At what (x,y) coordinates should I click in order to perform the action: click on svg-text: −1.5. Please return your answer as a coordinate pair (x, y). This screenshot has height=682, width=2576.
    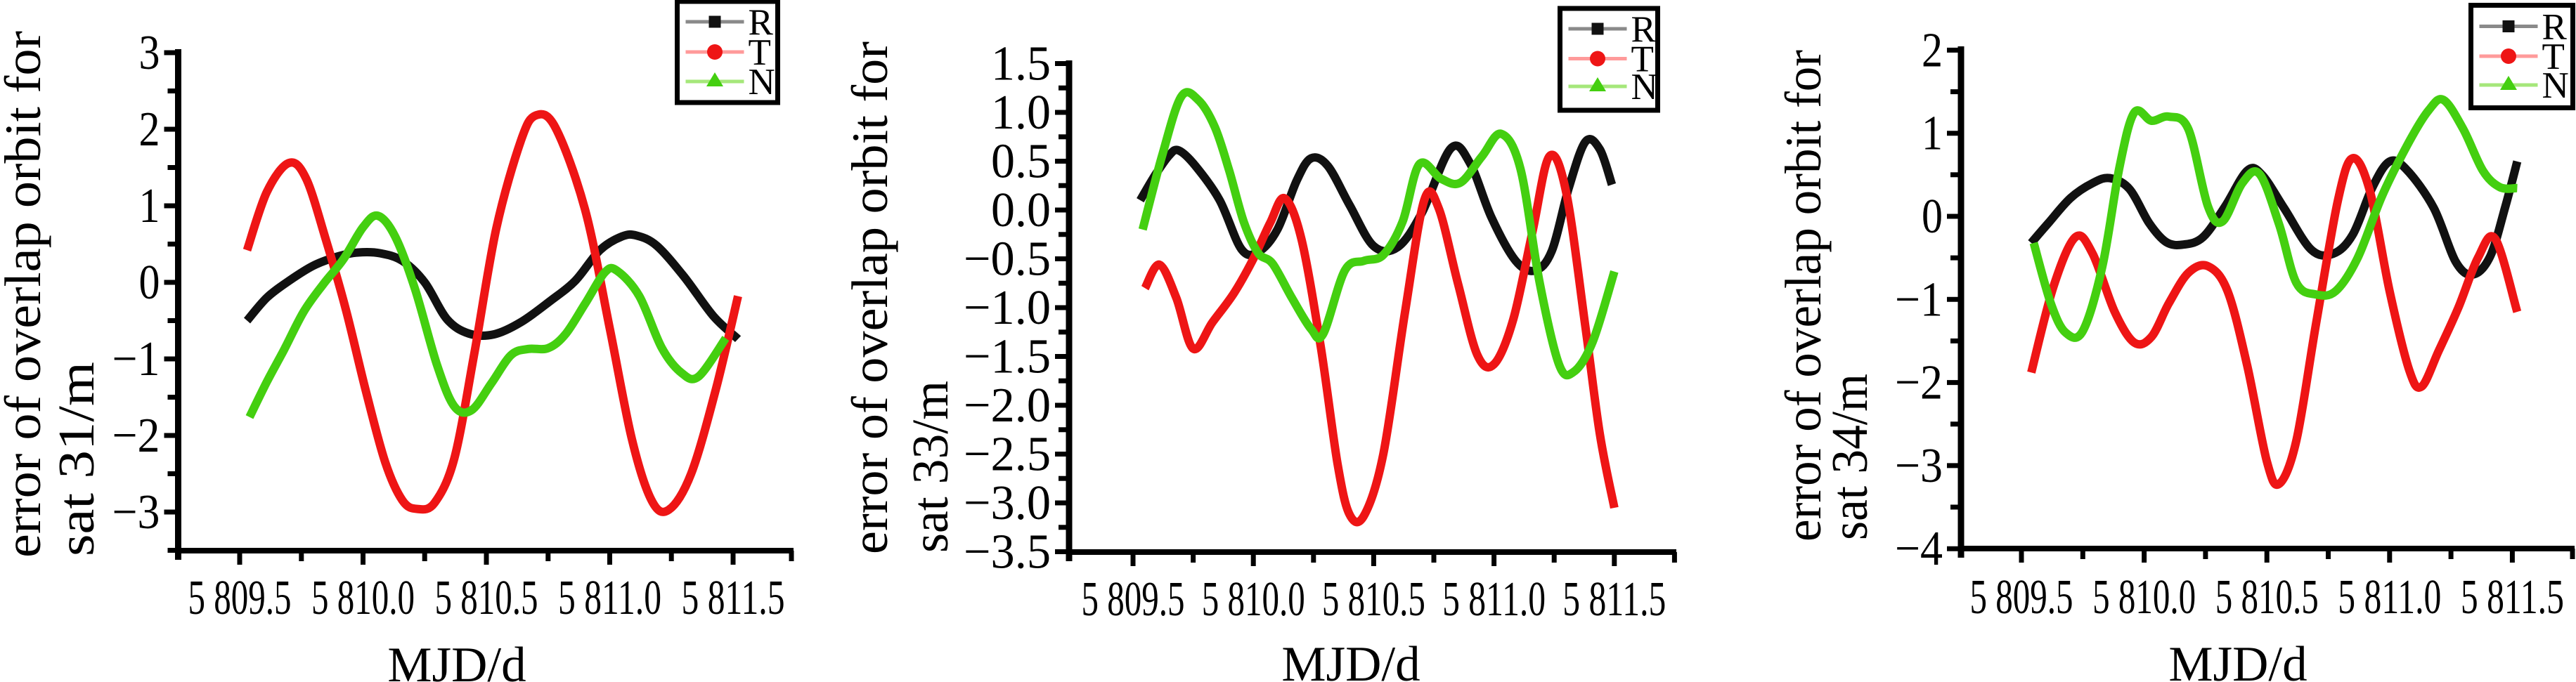
    Looking at the image, I should click on (1008, 357).